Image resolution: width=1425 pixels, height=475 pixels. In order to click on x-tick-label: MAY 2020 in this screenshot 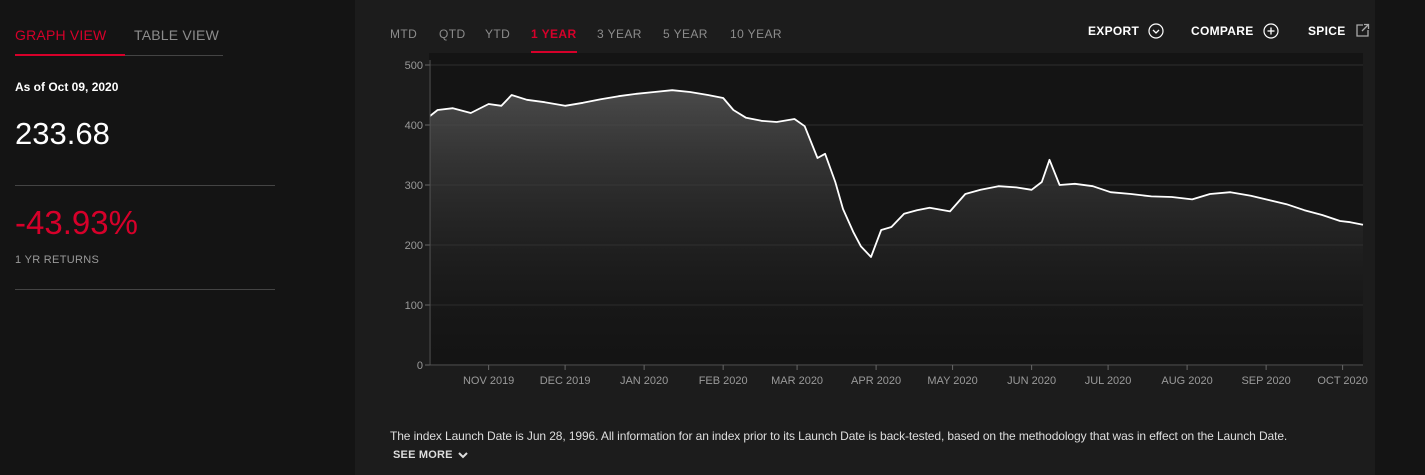, I will do `click(952, 381)`.